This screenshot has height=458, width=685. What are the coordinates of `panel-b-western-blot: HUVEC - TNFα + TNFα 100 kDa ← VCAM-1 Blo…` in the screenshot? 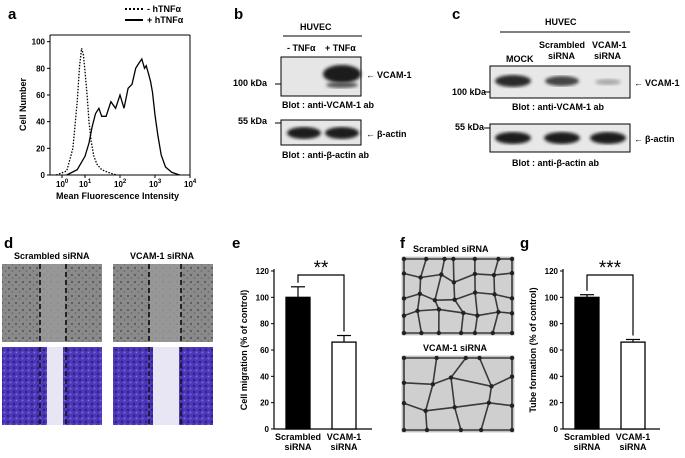 It's located at (322, 91).